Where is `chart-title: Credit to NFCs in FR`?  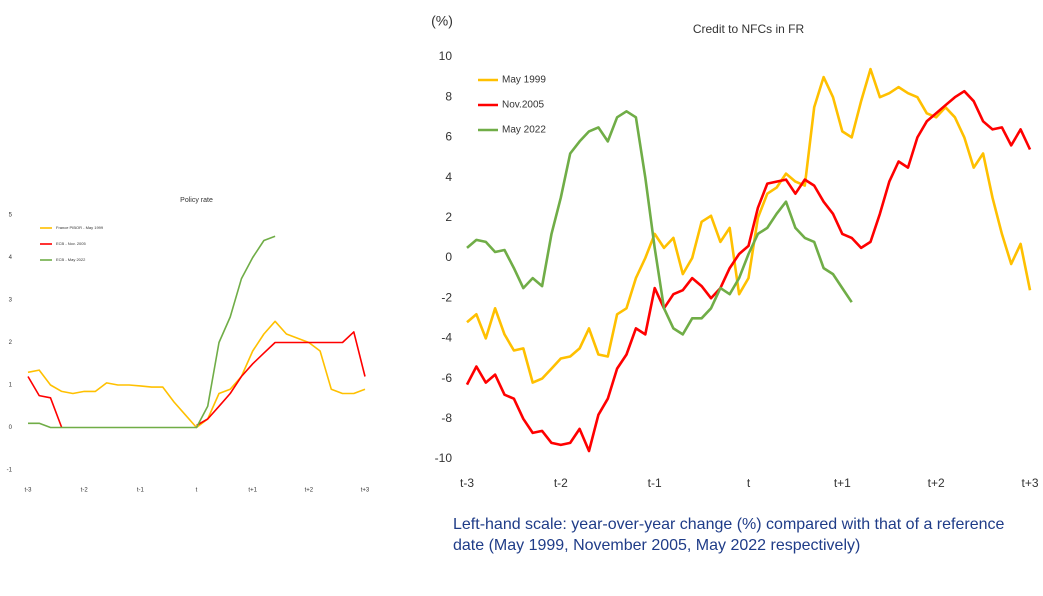
chart-title: Credit to NFCs in FR is located at coordinates (749, 29).